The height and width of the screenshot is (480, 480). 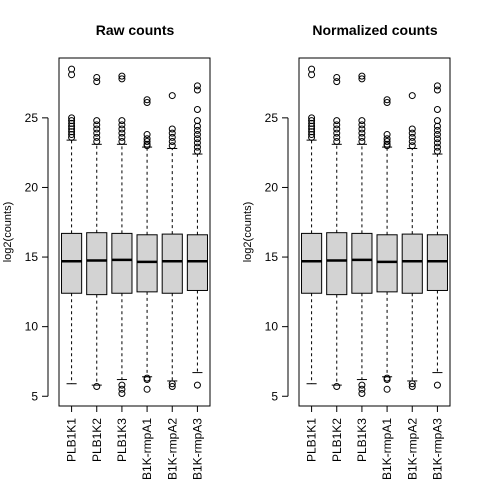 I want to click on raw-x-tick-label: PLB1K1, so click(x=72, y=440).